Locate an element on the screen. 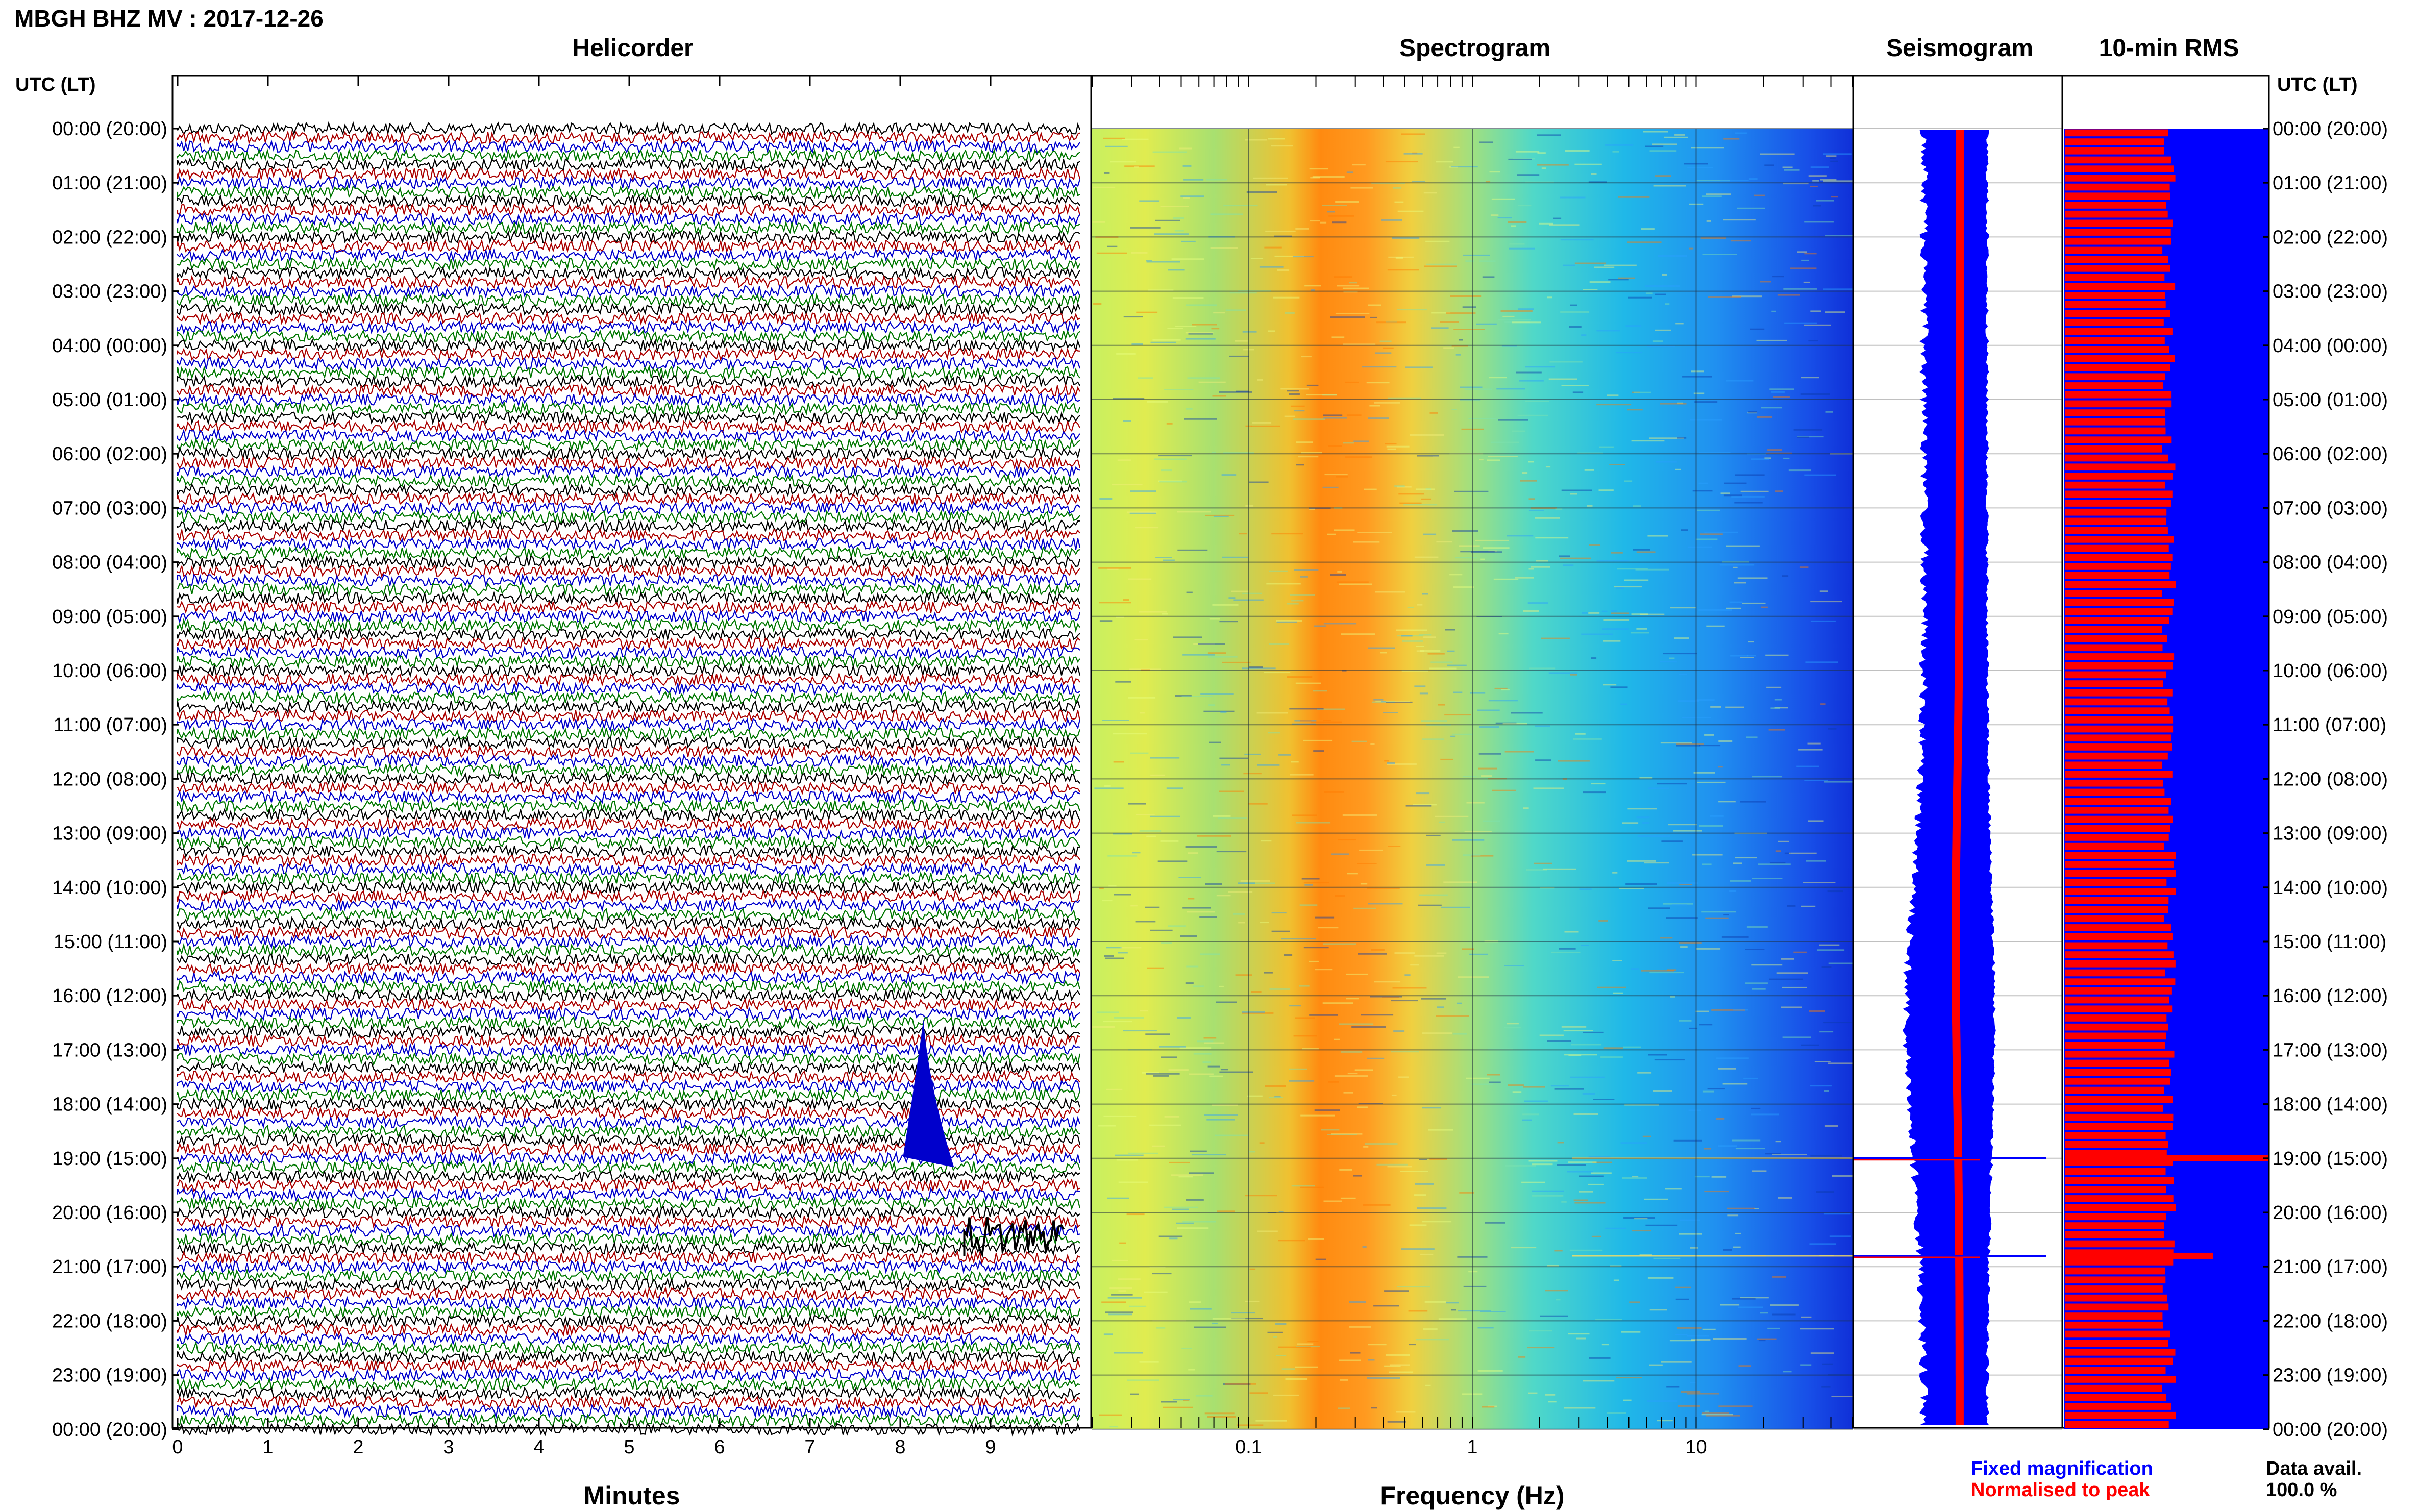 The height and width of the screenshot is (1512, 2419). time-label-right: 10:00 (06:00) is located at coordinates (2330, 671).